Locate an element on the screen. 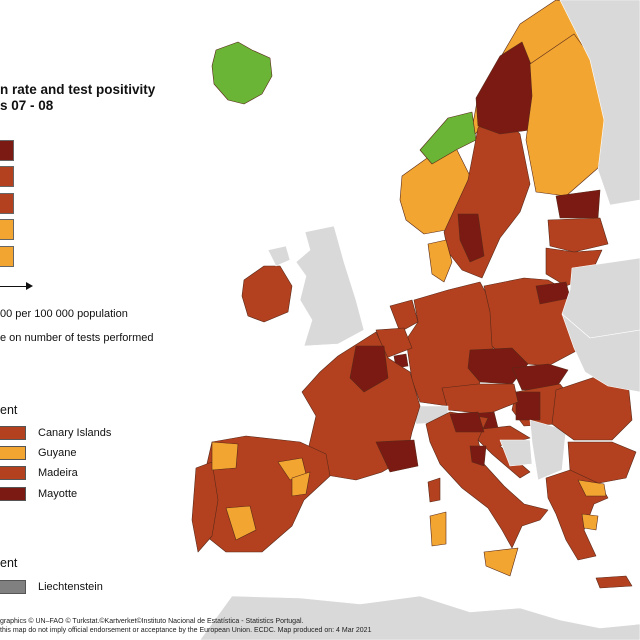 This screenshot has height=640, width=640. region-sweden-south is located at coordinates (471, 238).